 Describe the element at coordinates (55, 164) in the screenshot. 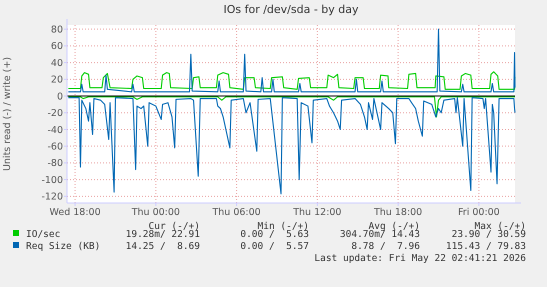

I see `y-tick-label: -80` at that location.